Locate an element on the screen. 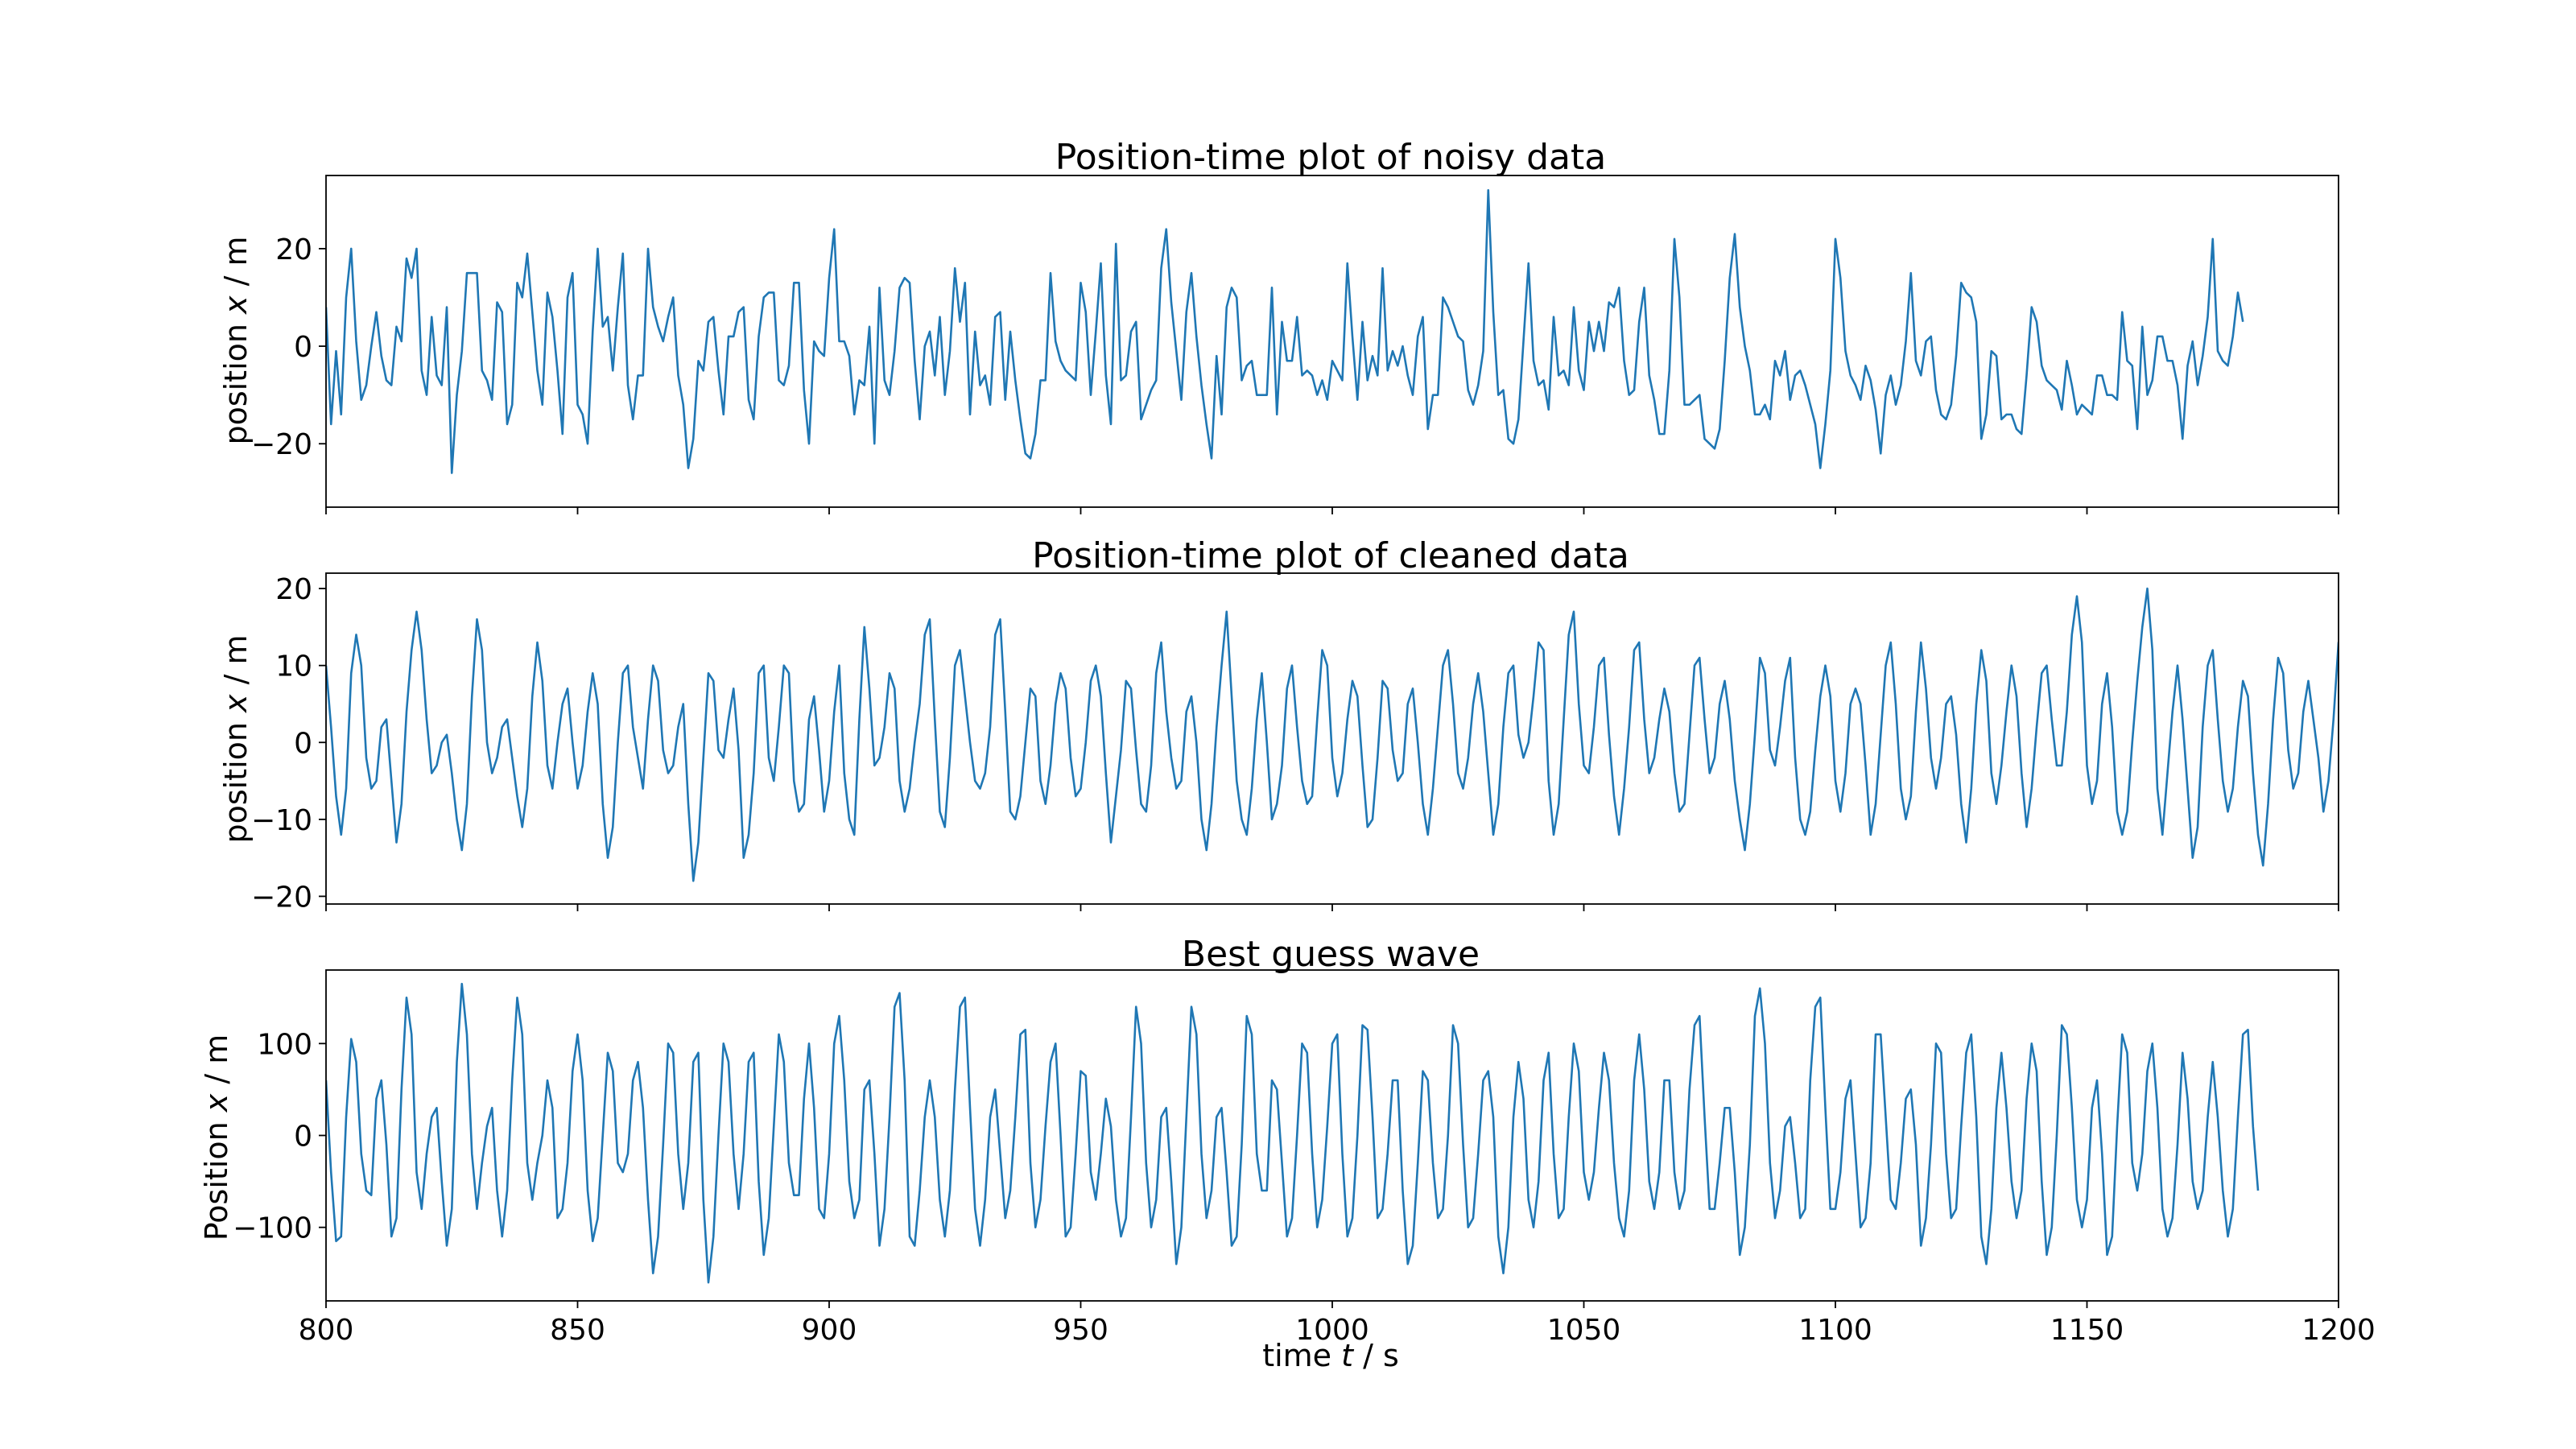 The image size is (2576, 1449). x-tick-label: 1200 is located at coordinates (2338, 1330).